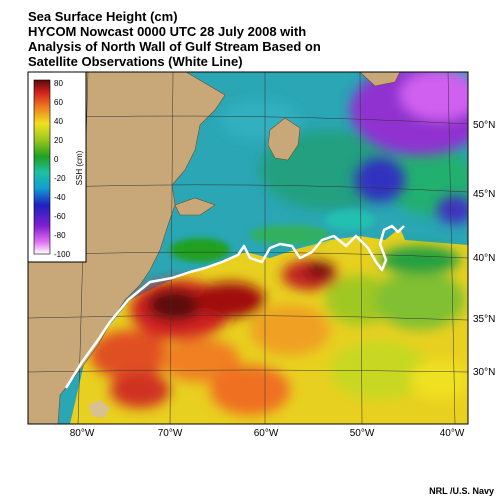  I want to click on lon-label-70w: 70°W, so click(170, 433).